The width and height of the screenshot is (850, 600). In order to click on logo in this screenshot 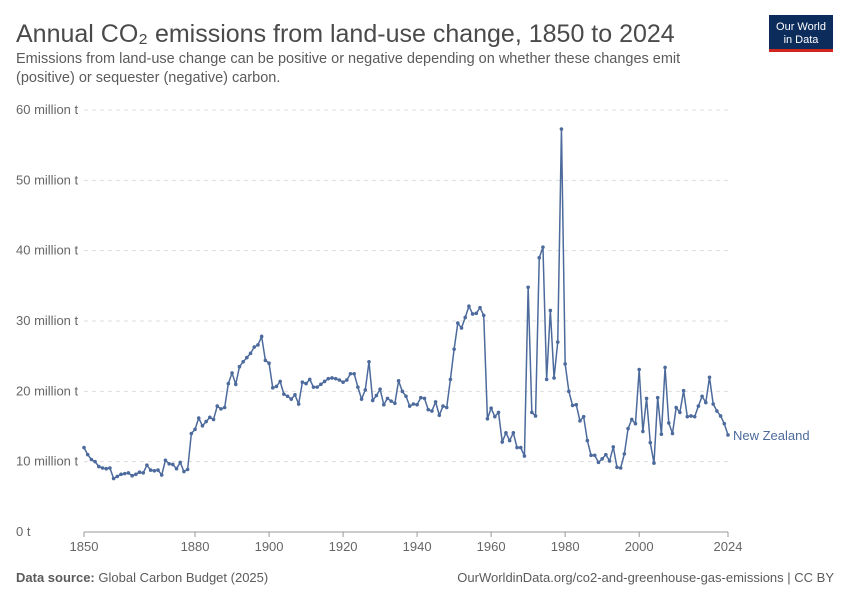, I will do `click(801, 33)`.